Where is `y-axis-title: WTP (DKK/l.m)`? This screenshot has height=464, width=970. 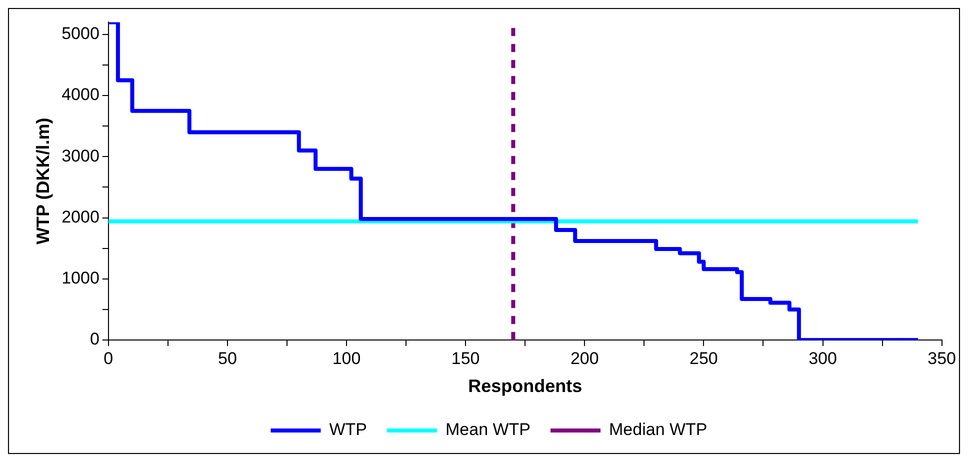 y-axis-title: WTP (DKK/l.m) is located at coordinates (42, 181).